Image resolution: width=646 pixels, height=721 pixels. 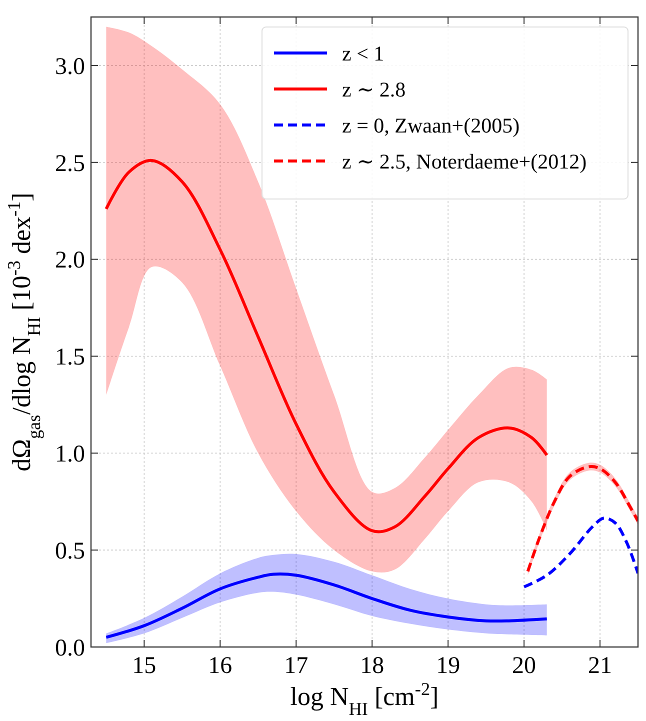 I want to click on x-tick-label: 19, so click(x=448, y=666).